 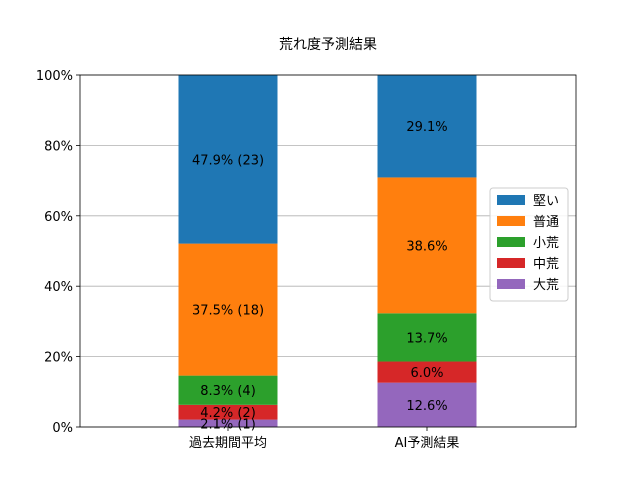 What do you see at coordinates (328, 45) in the screenshot?
I see `chart-title: 荒れ度予測結果` at bounding box center [328, 45].